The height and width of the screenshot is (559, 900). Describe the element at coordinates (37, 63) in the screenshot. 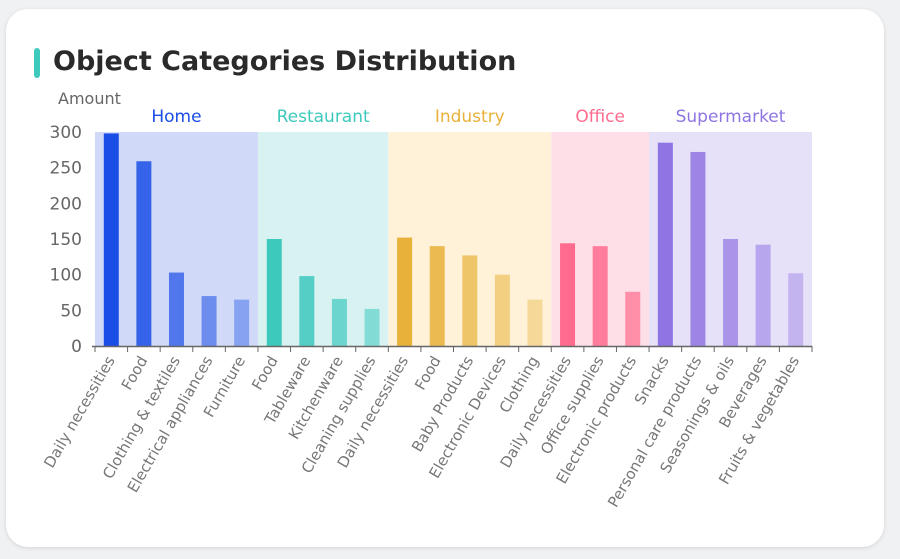

I see `title-accent-bar` at that location.